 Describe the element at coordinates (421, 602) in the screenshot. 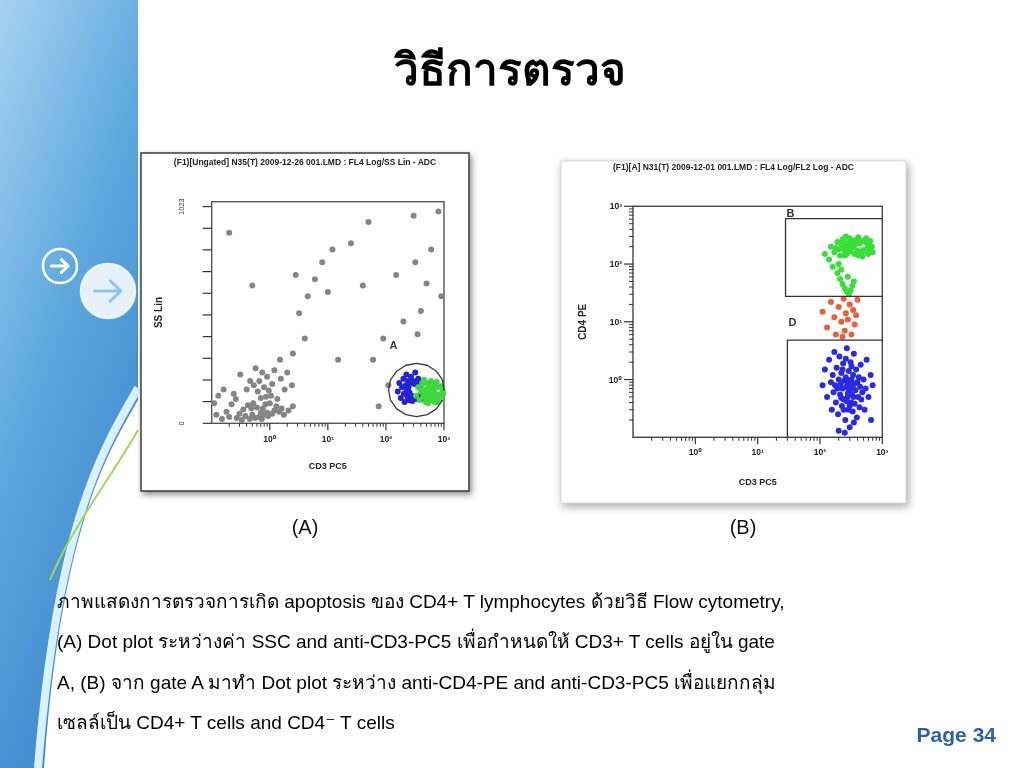

I see `text: ภาพแสดงการตรวจการเกิด apoptosis ของ CD4+ T lymphocytes ด้วยวิธี Flow cytometry,` at that location.